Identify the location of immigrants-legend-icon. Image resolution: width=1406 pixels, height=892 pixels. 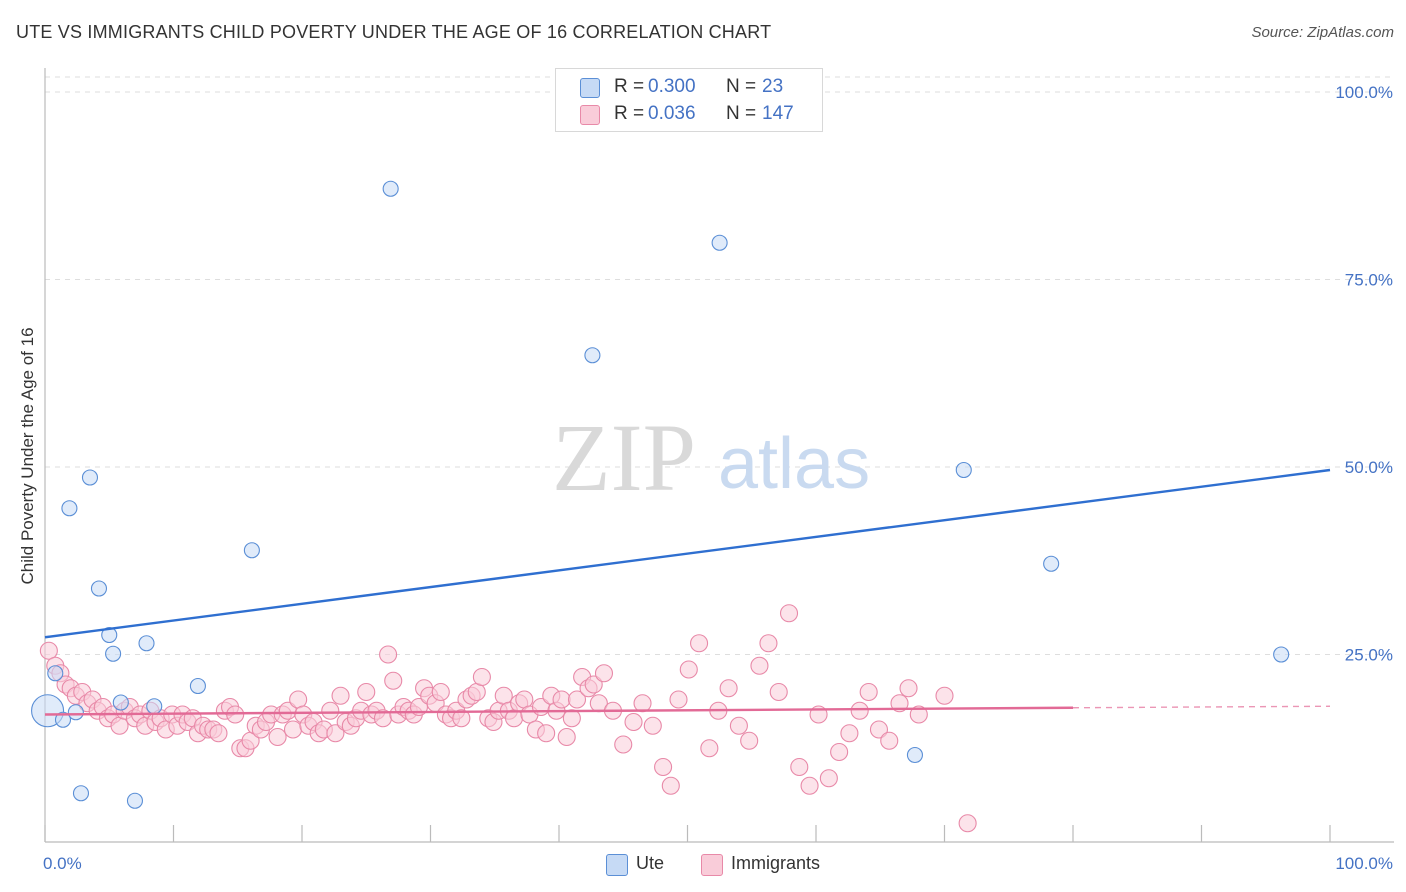
(712, 865).